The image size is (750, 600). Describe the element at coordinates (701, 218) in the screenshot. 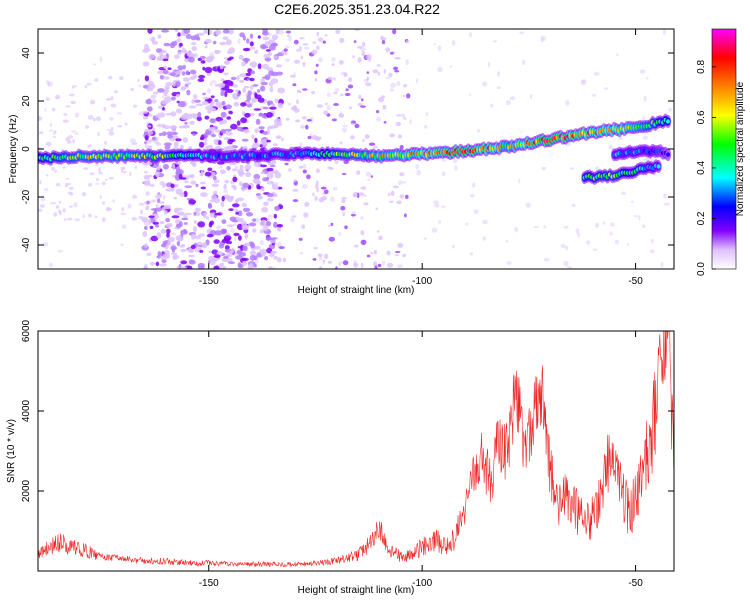

I see `colorbar-tick-label: 0.2` at that location.